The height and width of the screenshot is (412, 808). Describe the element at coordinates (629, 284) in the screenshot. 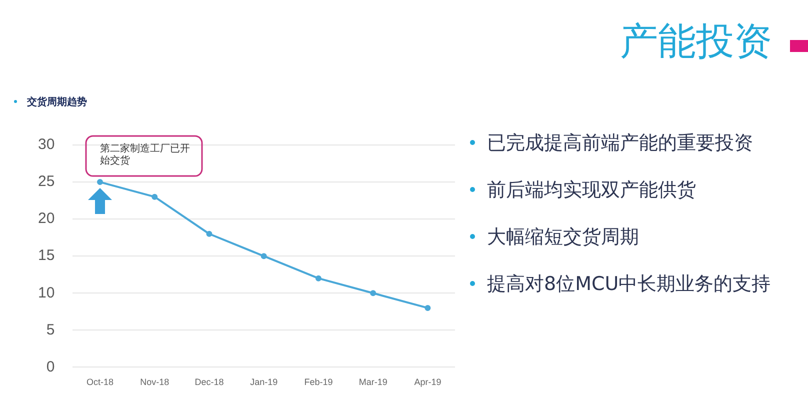

I see `text: 提高对8位MCU中长期业务的支持` at that location.